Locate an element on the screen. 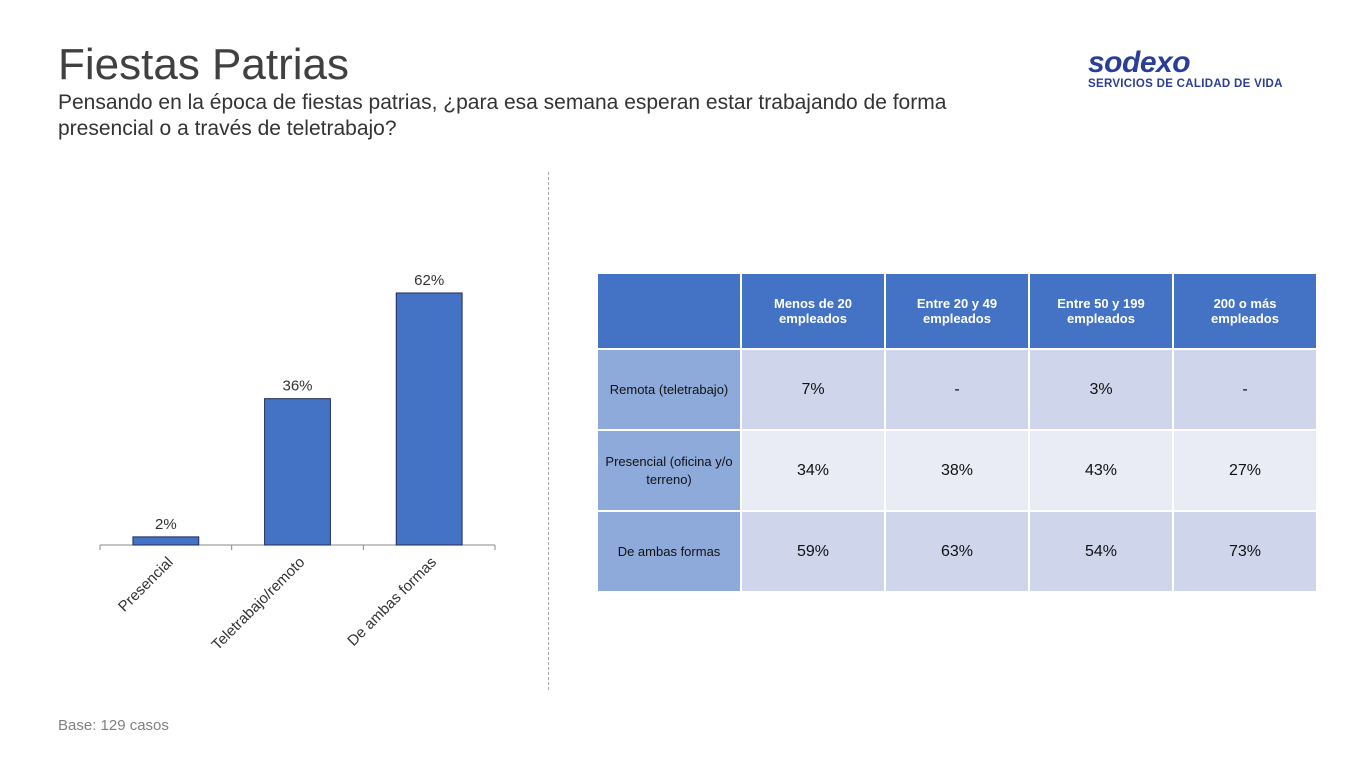 This screenshot has width=1361, height=764. row-header: Presencial (oficina y/o terreno) is located at coordinates (669, 470).